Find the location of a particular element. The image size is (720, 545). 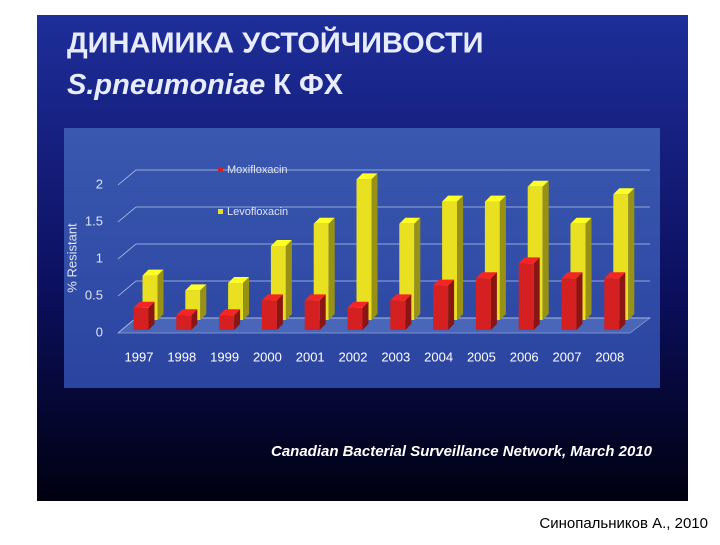

x-tick-label: 1998 is located at coordinates (181, 356).